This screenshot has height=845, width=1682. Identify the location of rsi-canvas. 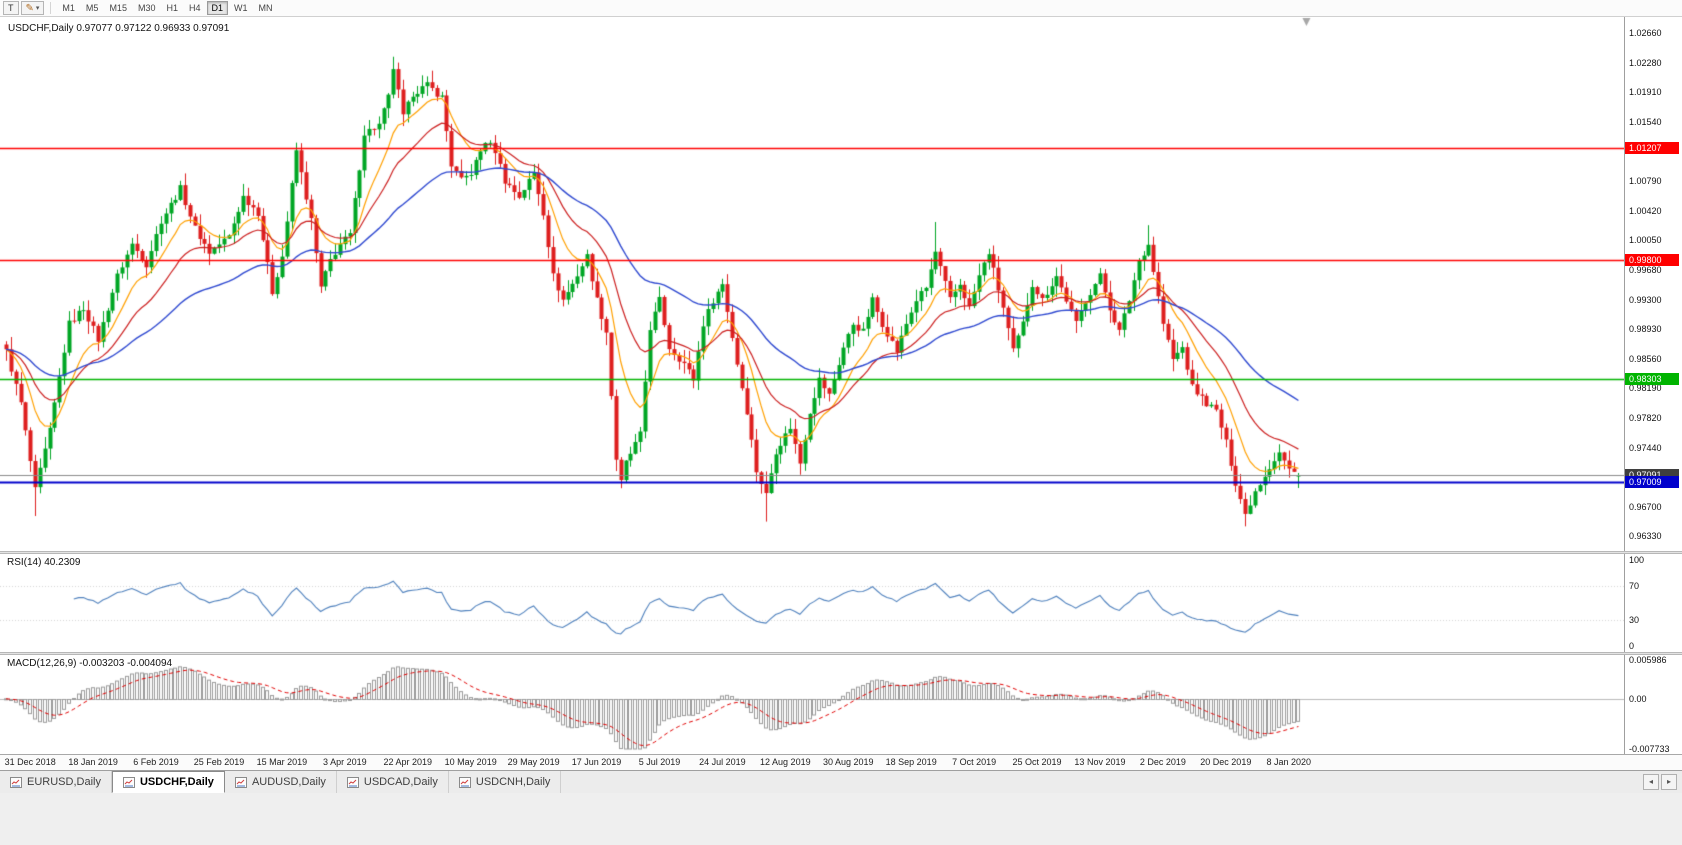
(812, 603).